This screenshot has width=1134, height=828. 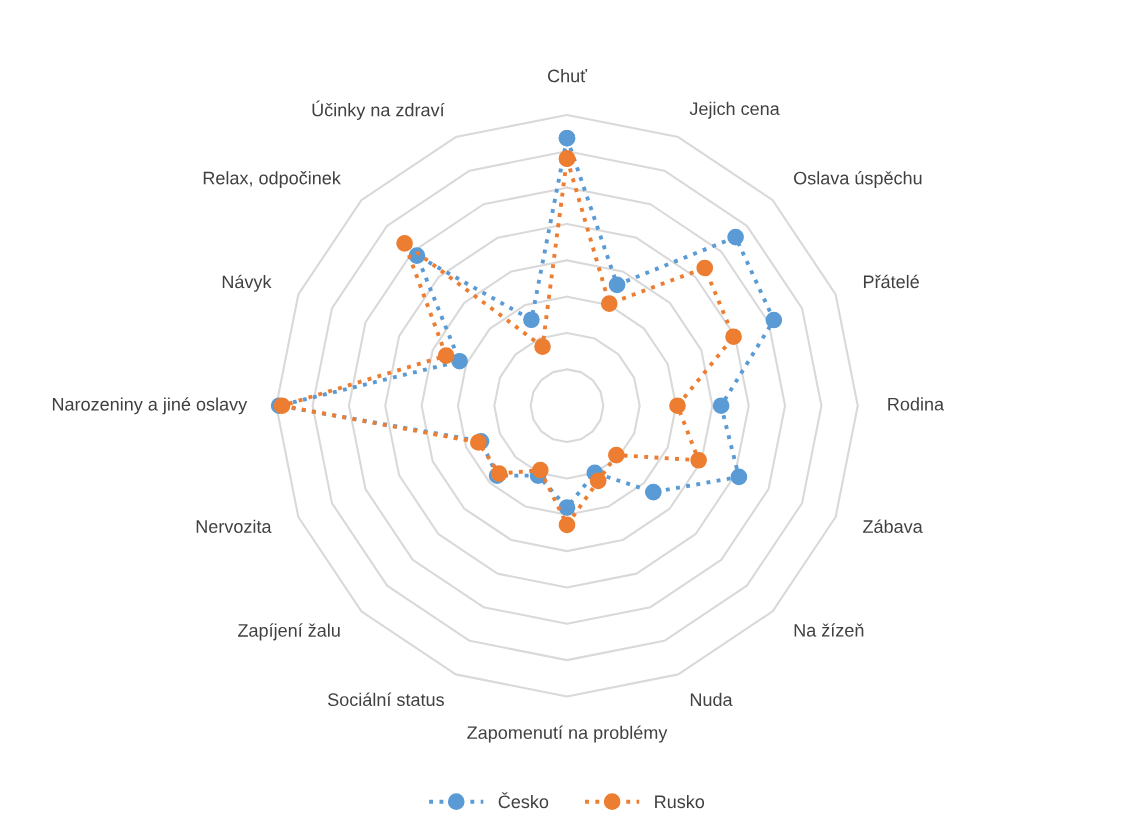 I want to click on spoke-label: Oslava úspěchu, so click(x=858, y=180).